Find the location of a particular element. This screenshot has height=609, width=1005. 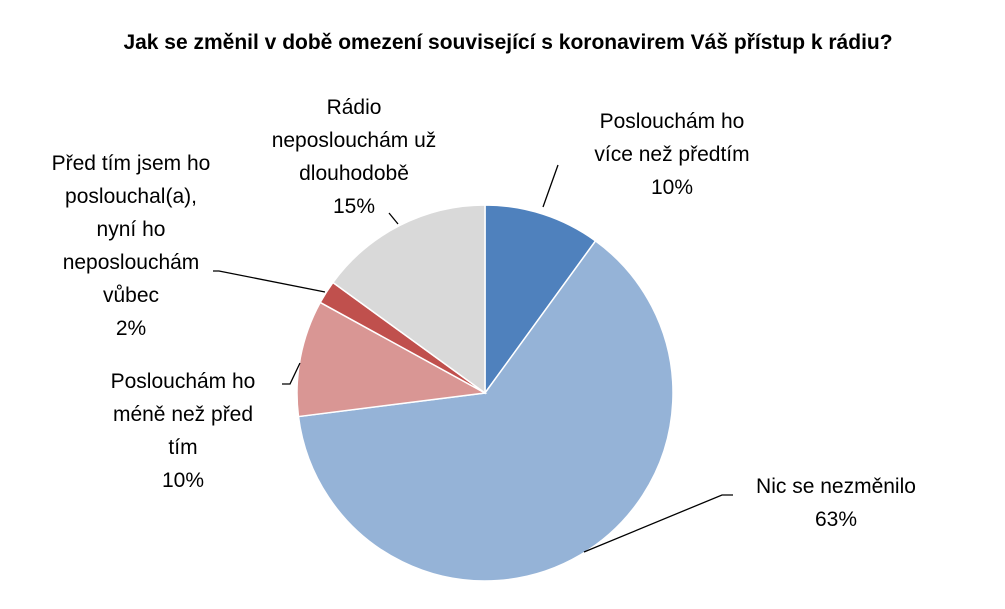

slice-category-label: méně než před is located at coordinates (183, 414).